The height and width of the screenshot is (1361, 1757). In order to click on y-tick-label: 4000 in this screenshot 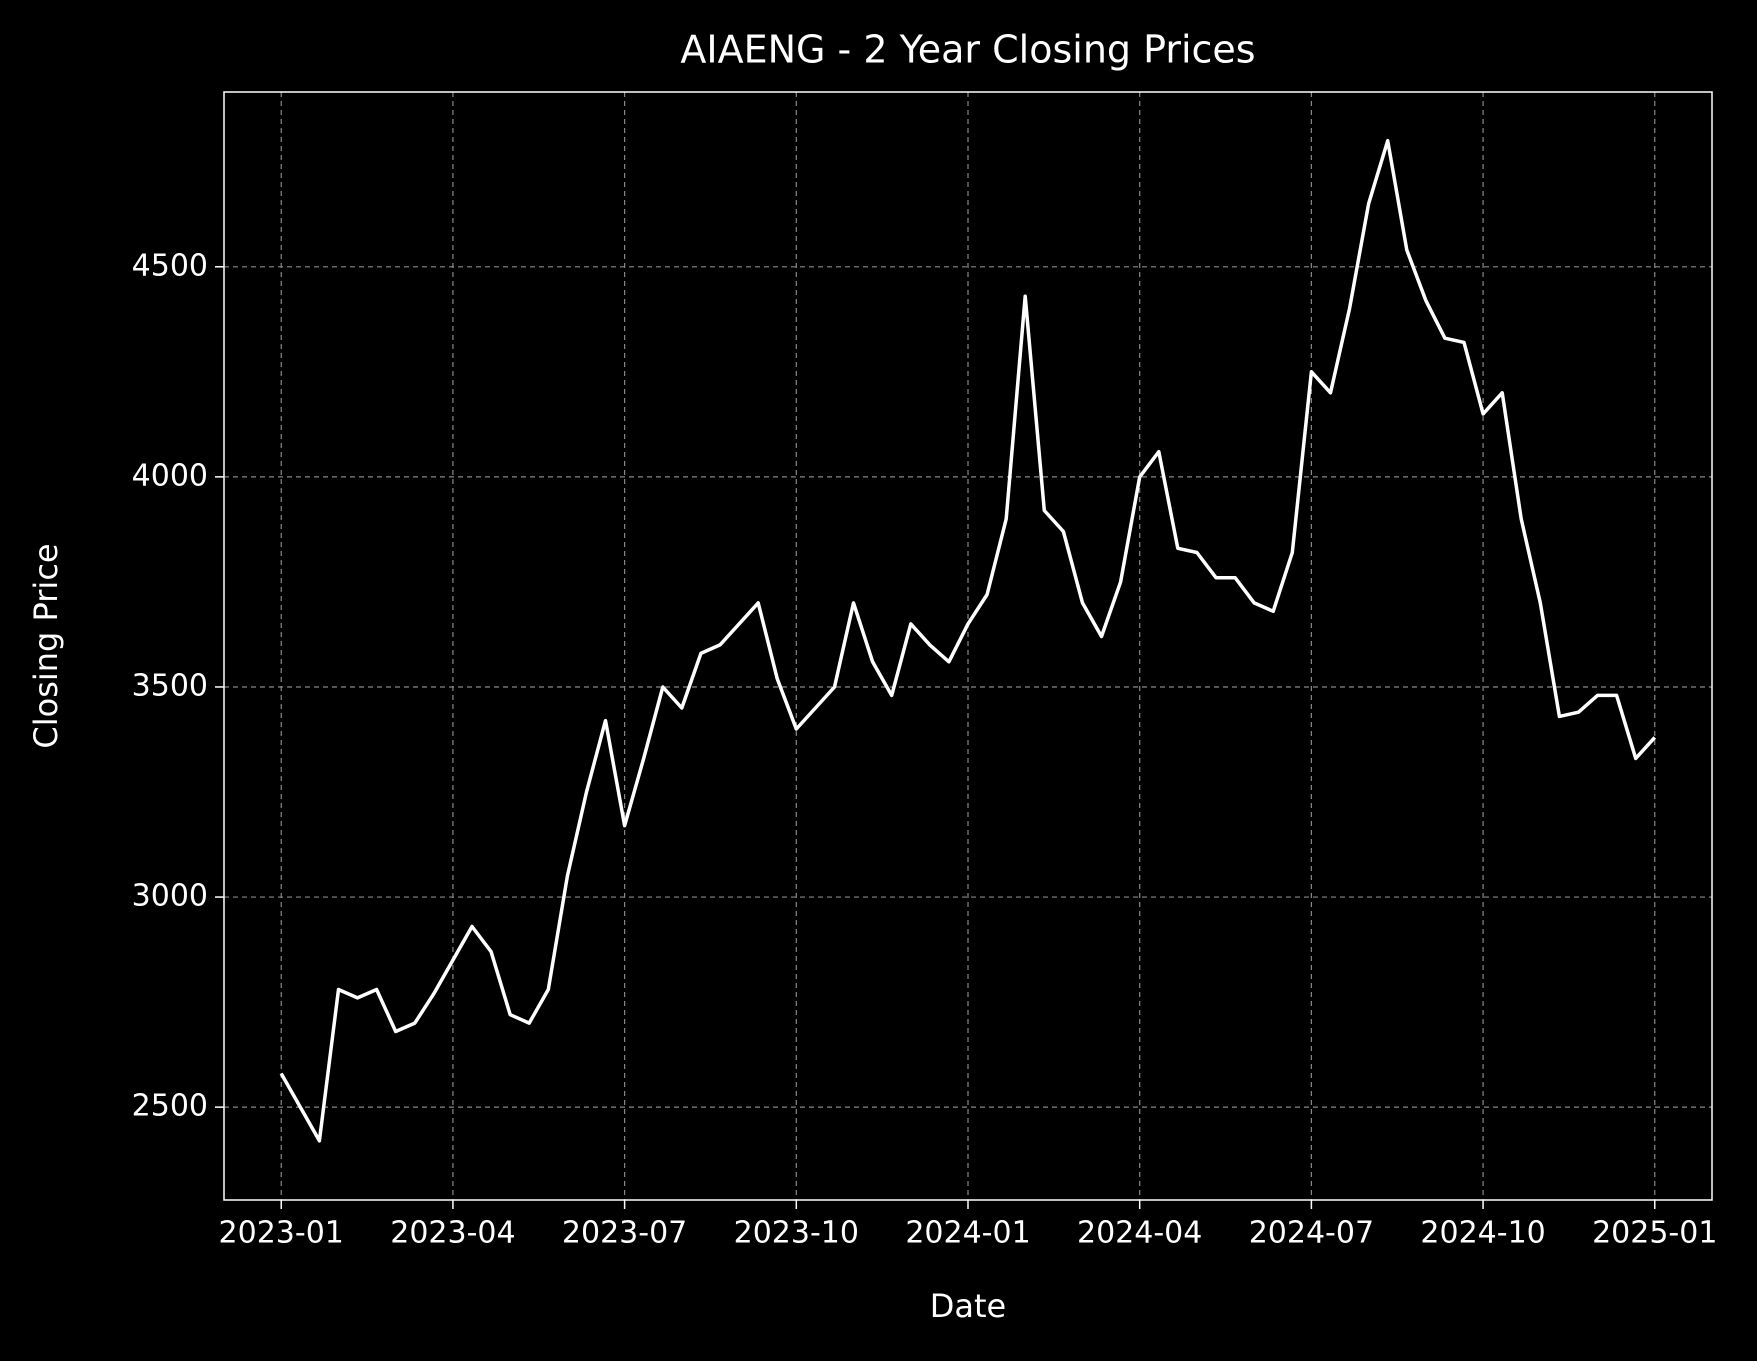, I will do `click(170, 475)`.